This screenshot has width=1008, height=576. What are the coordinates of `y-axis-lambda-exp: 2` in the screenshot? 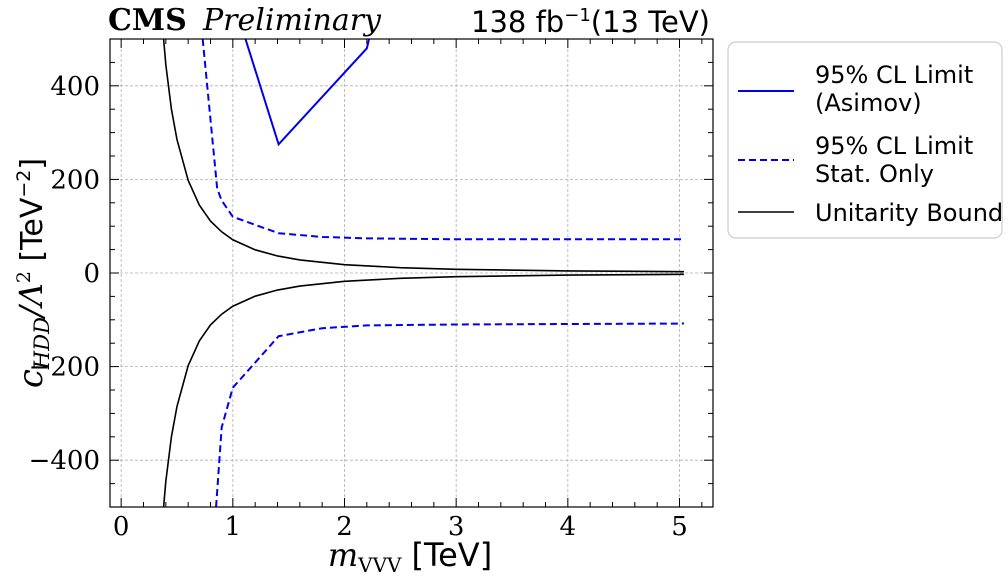 It's located at (24, 277).